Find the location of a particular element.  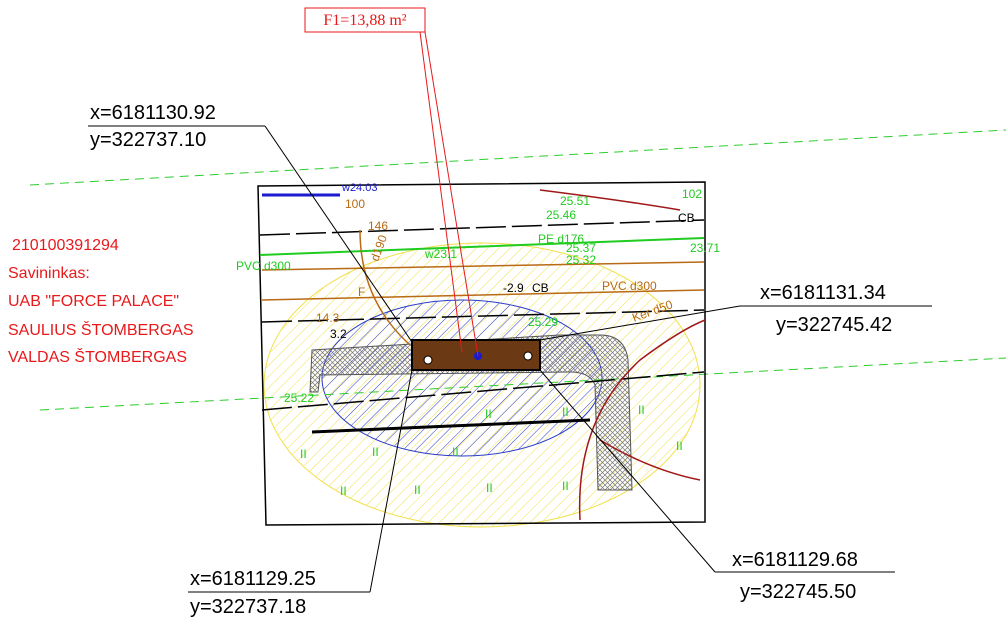

map-label: 14.3 is located at coordinates (328, 318).